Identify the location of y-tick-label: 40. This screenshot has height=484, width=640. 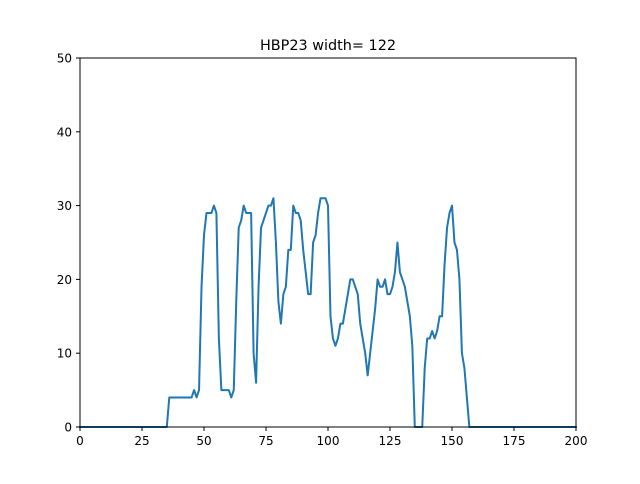
(64, 132).